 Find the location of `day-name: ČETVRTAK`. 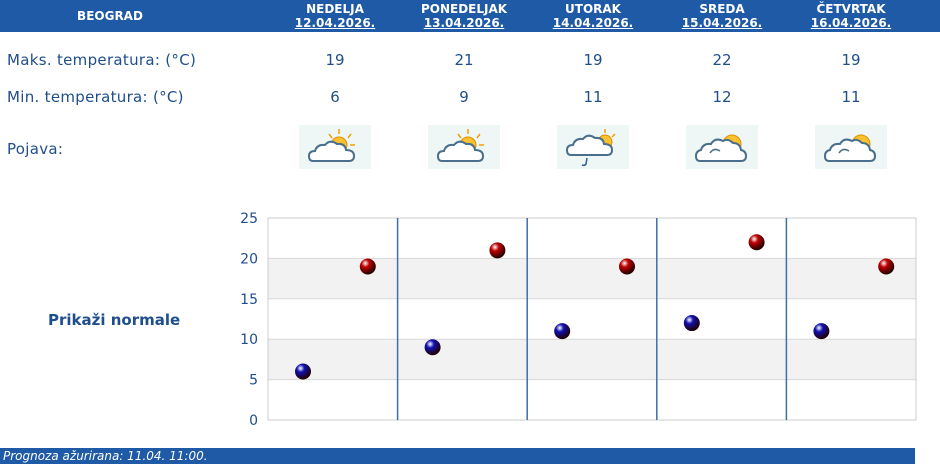

day-name: ČETVRTAK is located at coordinates (851, 9).